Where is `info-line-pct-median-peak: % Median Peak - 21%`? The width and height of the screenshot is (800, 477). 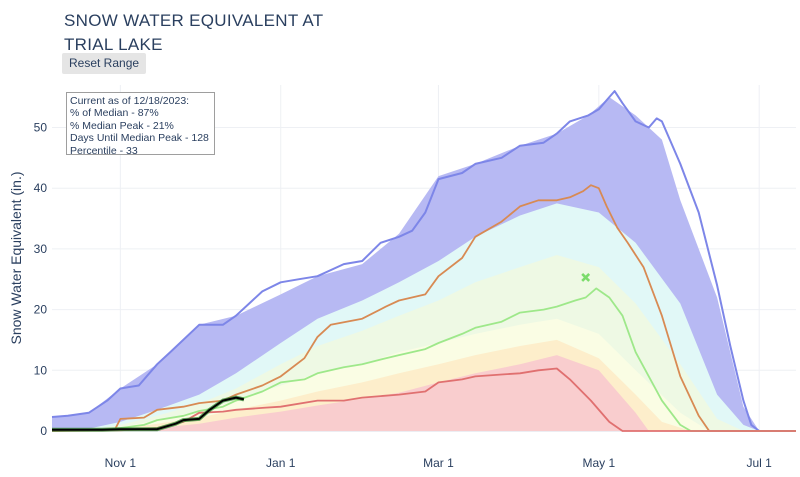 info-line-pct-median-peak: % Median Peak - 21% is located at coordinates (122, 125).